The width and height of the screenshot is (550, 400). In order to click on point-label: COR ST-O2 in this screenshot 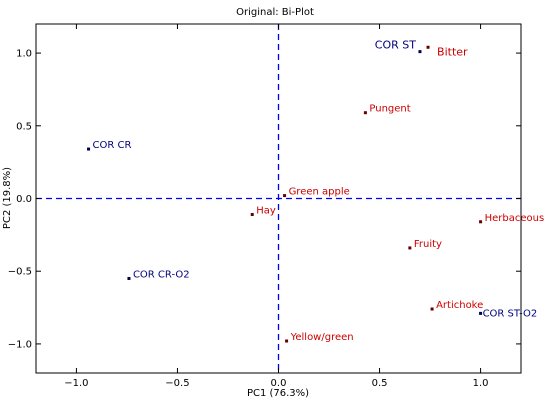, I will do `click(510, 313)`.